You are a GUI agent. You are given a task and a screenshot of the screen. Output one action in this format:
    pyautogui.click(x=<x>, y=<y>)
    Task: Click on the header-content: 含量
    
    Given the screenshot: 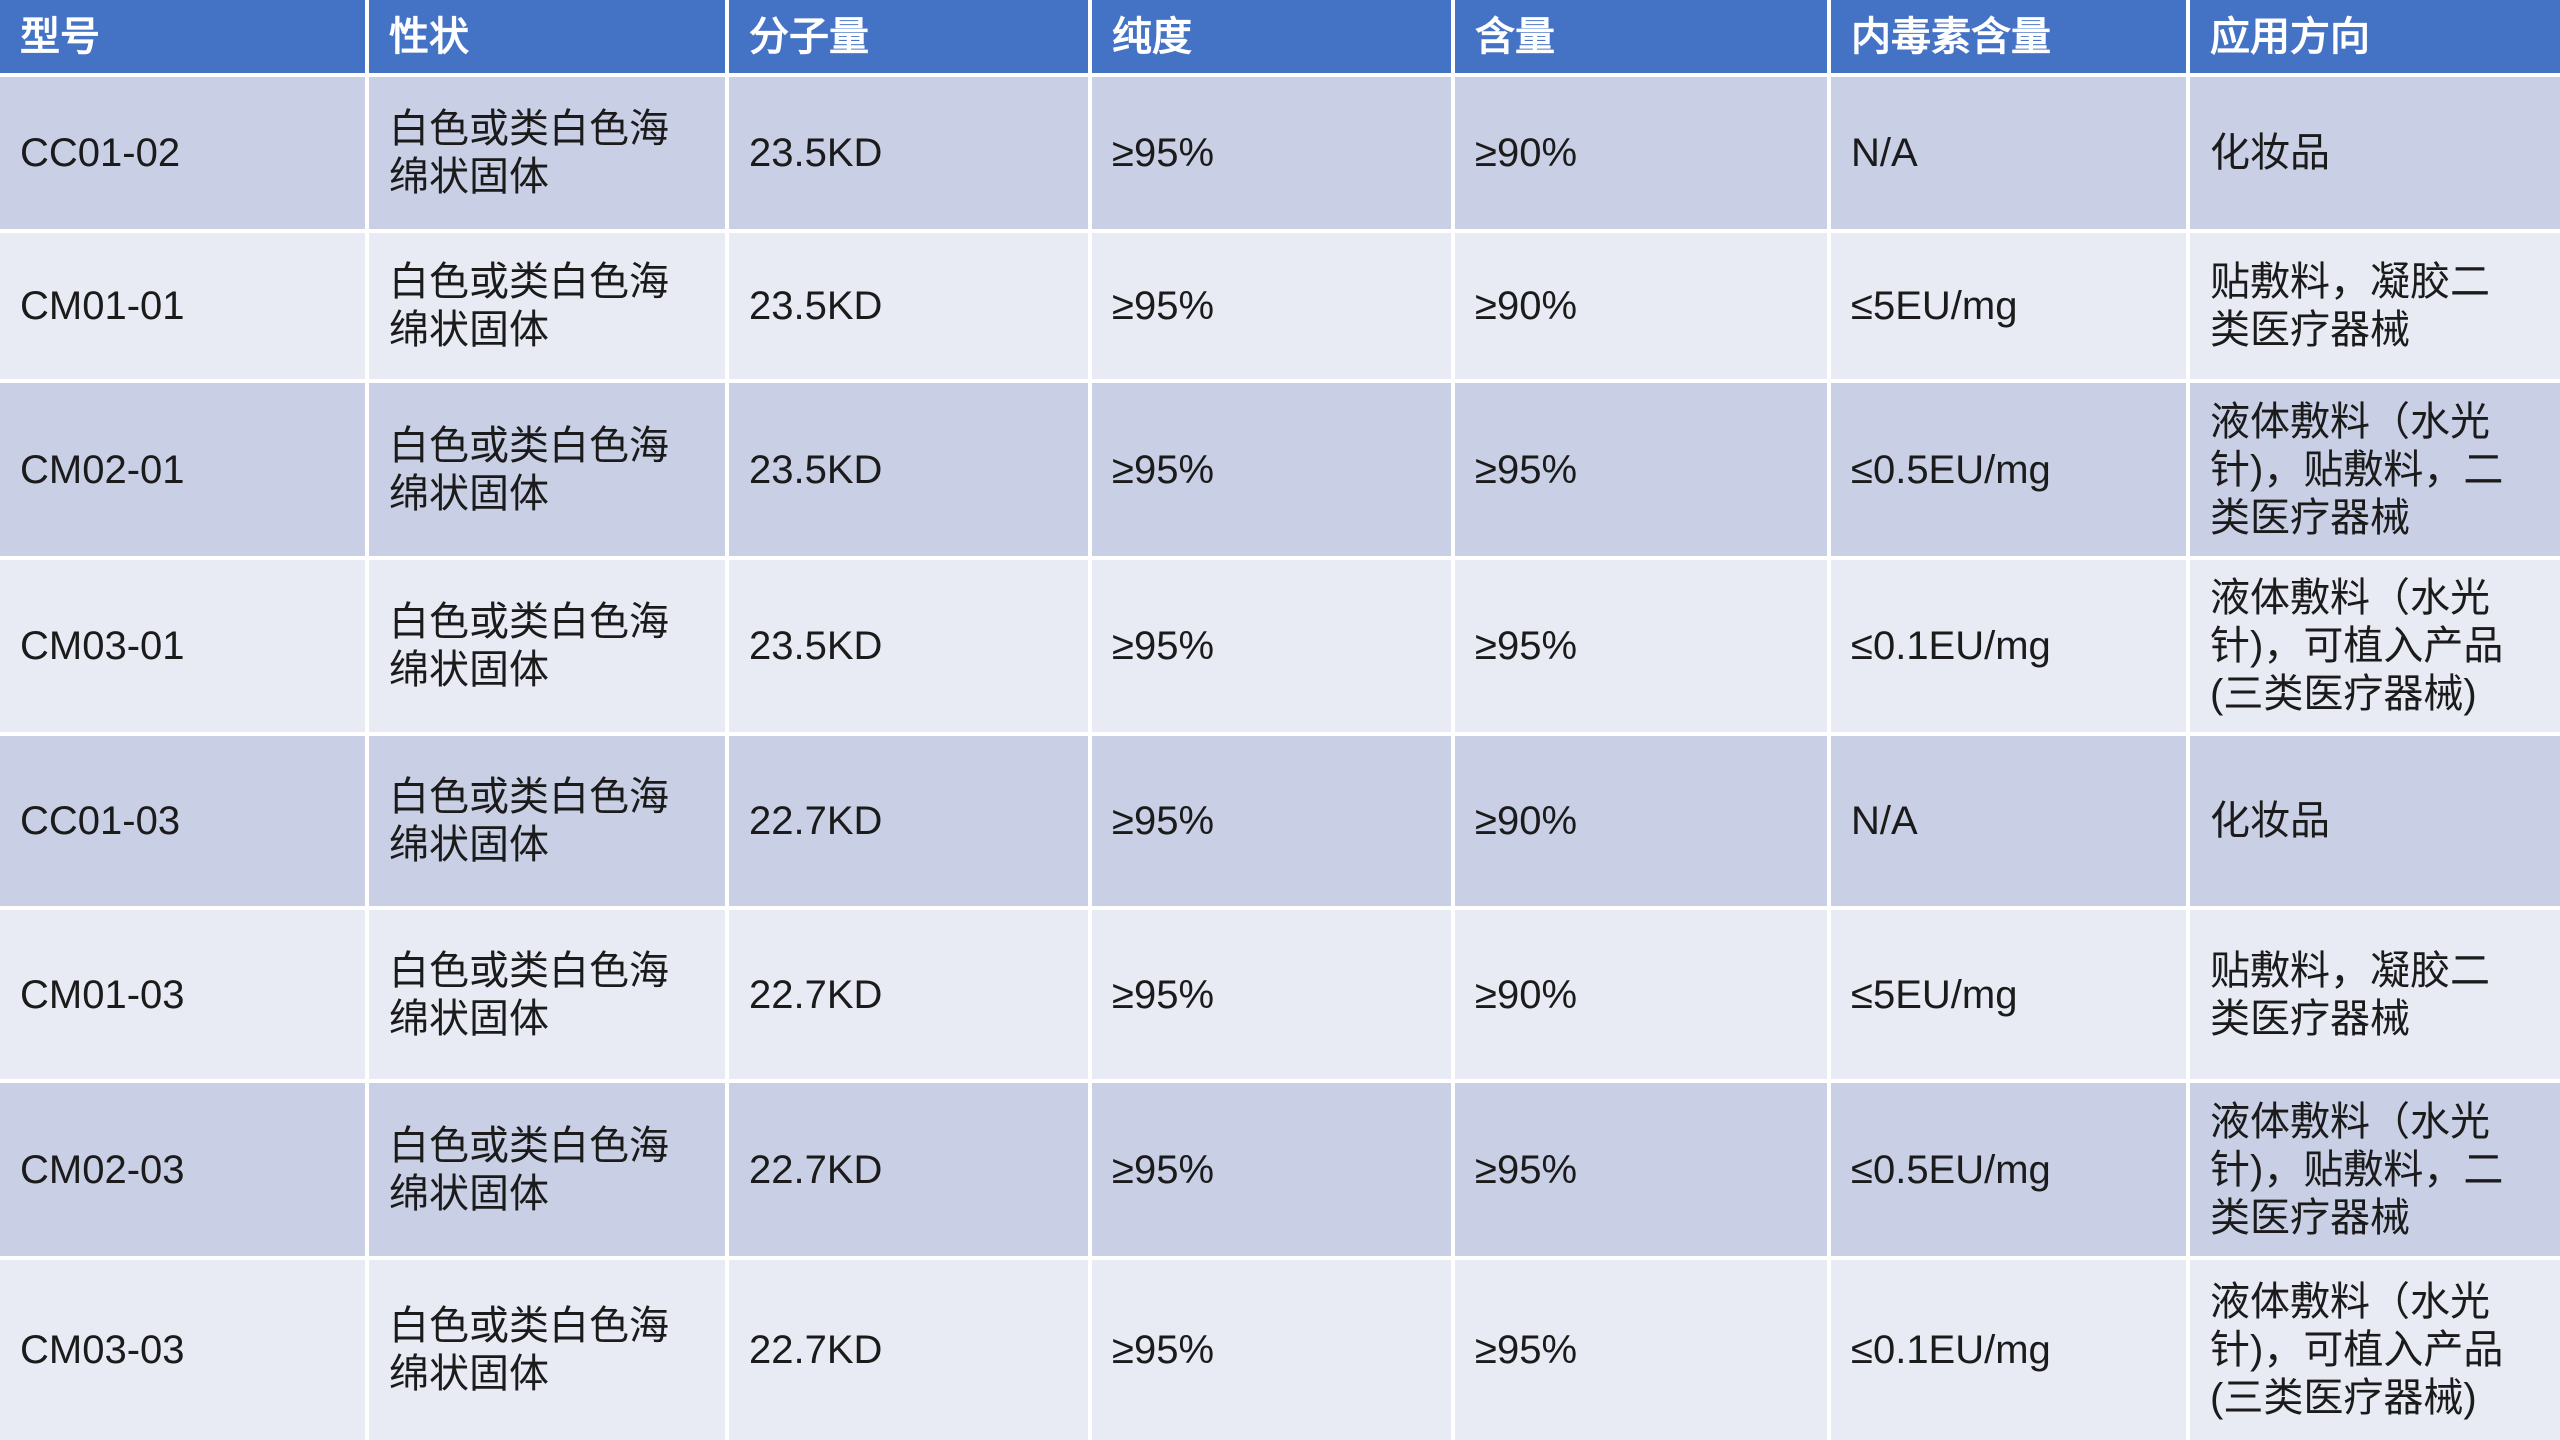 What is the action you would take?
    pyautogui.click(x=1641, y=36)
    